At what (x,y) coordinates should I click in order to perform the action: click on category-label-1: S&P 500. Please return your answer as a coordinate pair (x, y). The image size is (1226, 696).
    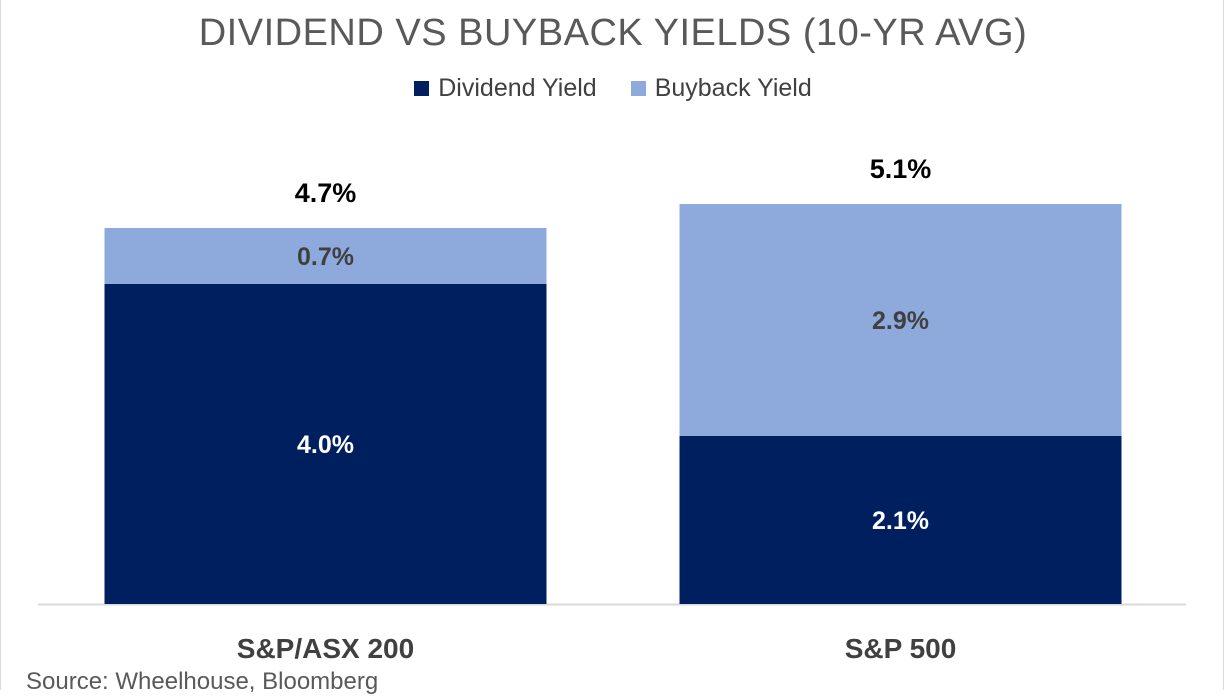
    Looking at the image, I should click on (901, 648).